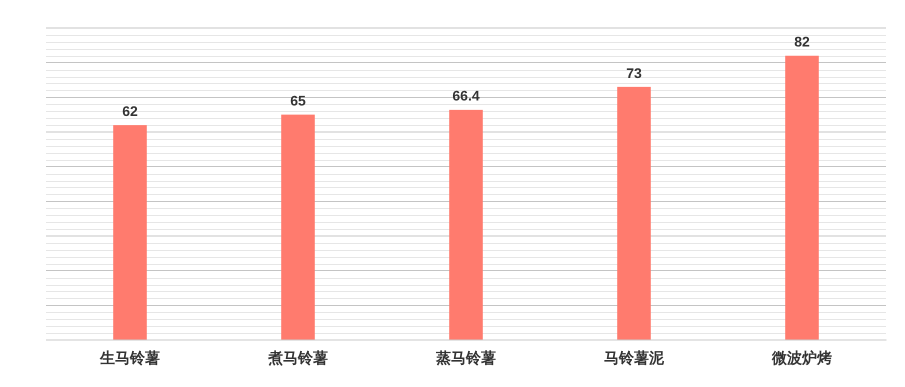 This screenshot has height=387, width=905. What do you see at coordinates (465, 357) in the screenshot?
I see `x-tick-label: 蒸马铃薯` at bounding box center [465, 357].